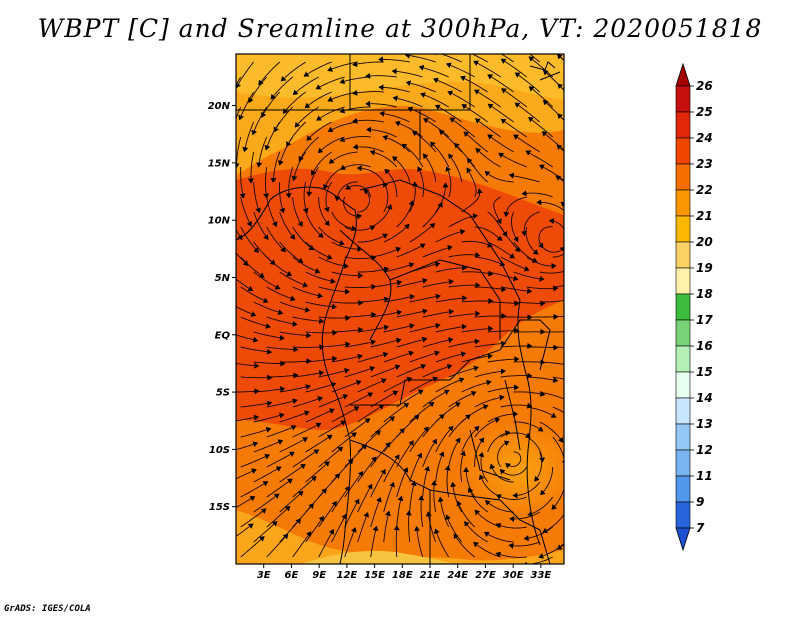  What do you see at coordinates (683, 74) in the screenshot?
I see `colorbar-max-arrow` at bounding box center [683, 74].